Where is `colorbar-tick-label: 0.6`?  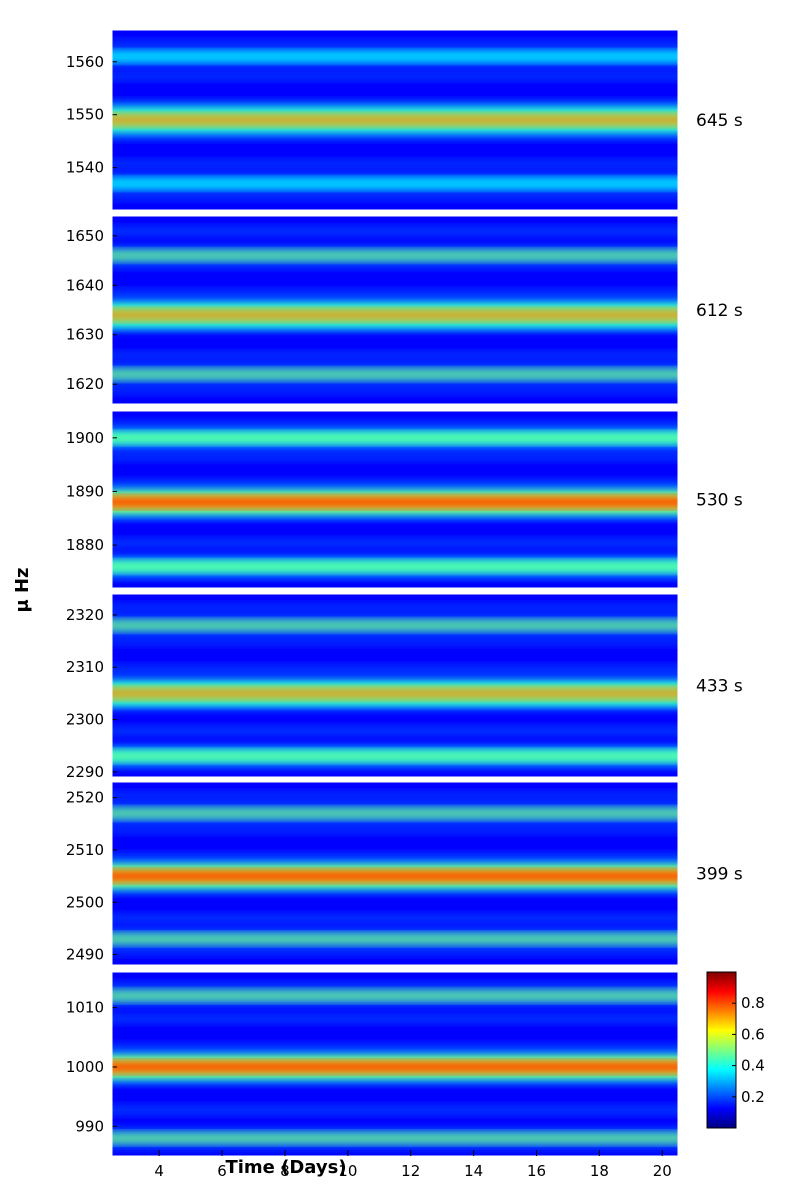
colorbar-tick-label: 0.6 is located at coordinates (753, 1034).